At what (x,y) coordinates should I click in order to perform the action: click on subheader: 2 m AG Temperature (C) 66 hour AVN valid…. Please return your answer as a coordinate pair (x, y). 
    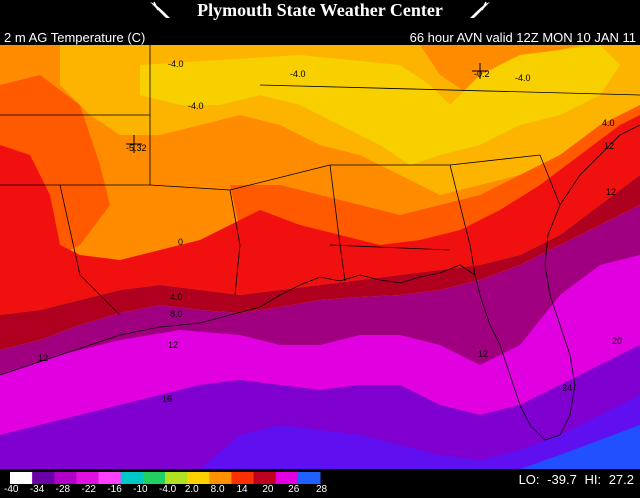
    Looking at the image, I should click on (320, 36).